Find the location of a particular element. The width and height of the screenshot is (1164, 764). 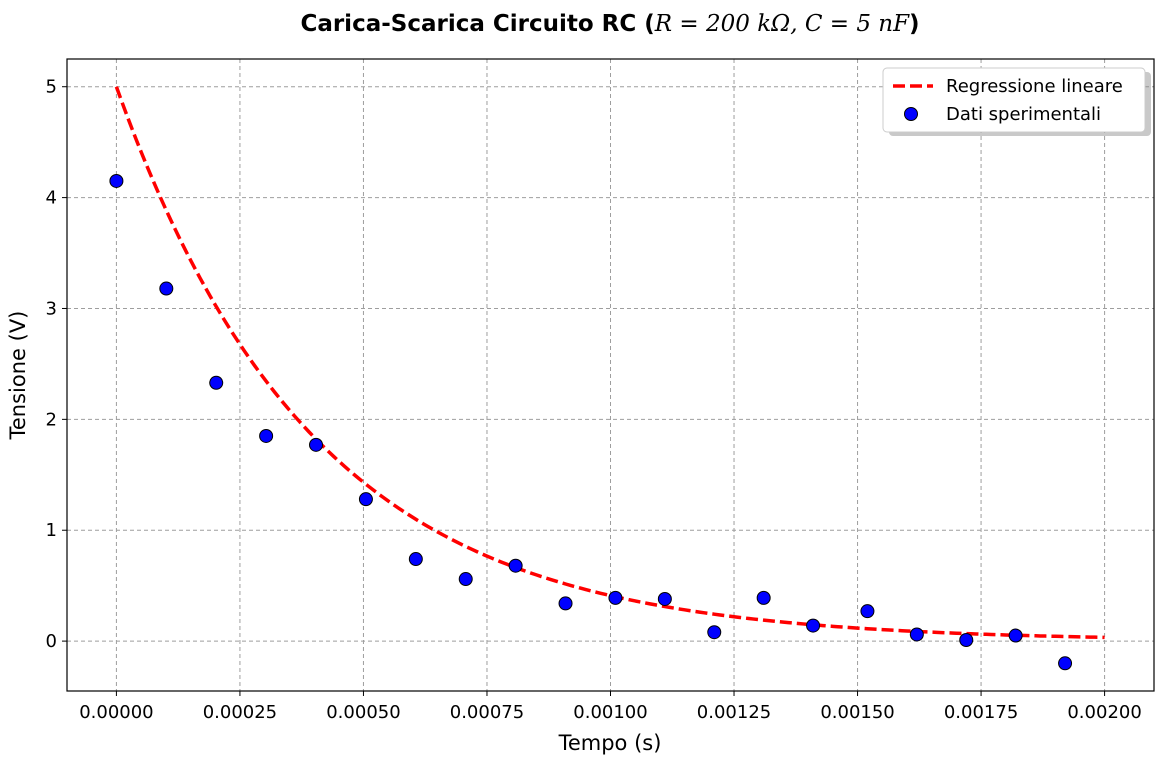

y-tick-label: 4 is located at coordinates (51, 198).